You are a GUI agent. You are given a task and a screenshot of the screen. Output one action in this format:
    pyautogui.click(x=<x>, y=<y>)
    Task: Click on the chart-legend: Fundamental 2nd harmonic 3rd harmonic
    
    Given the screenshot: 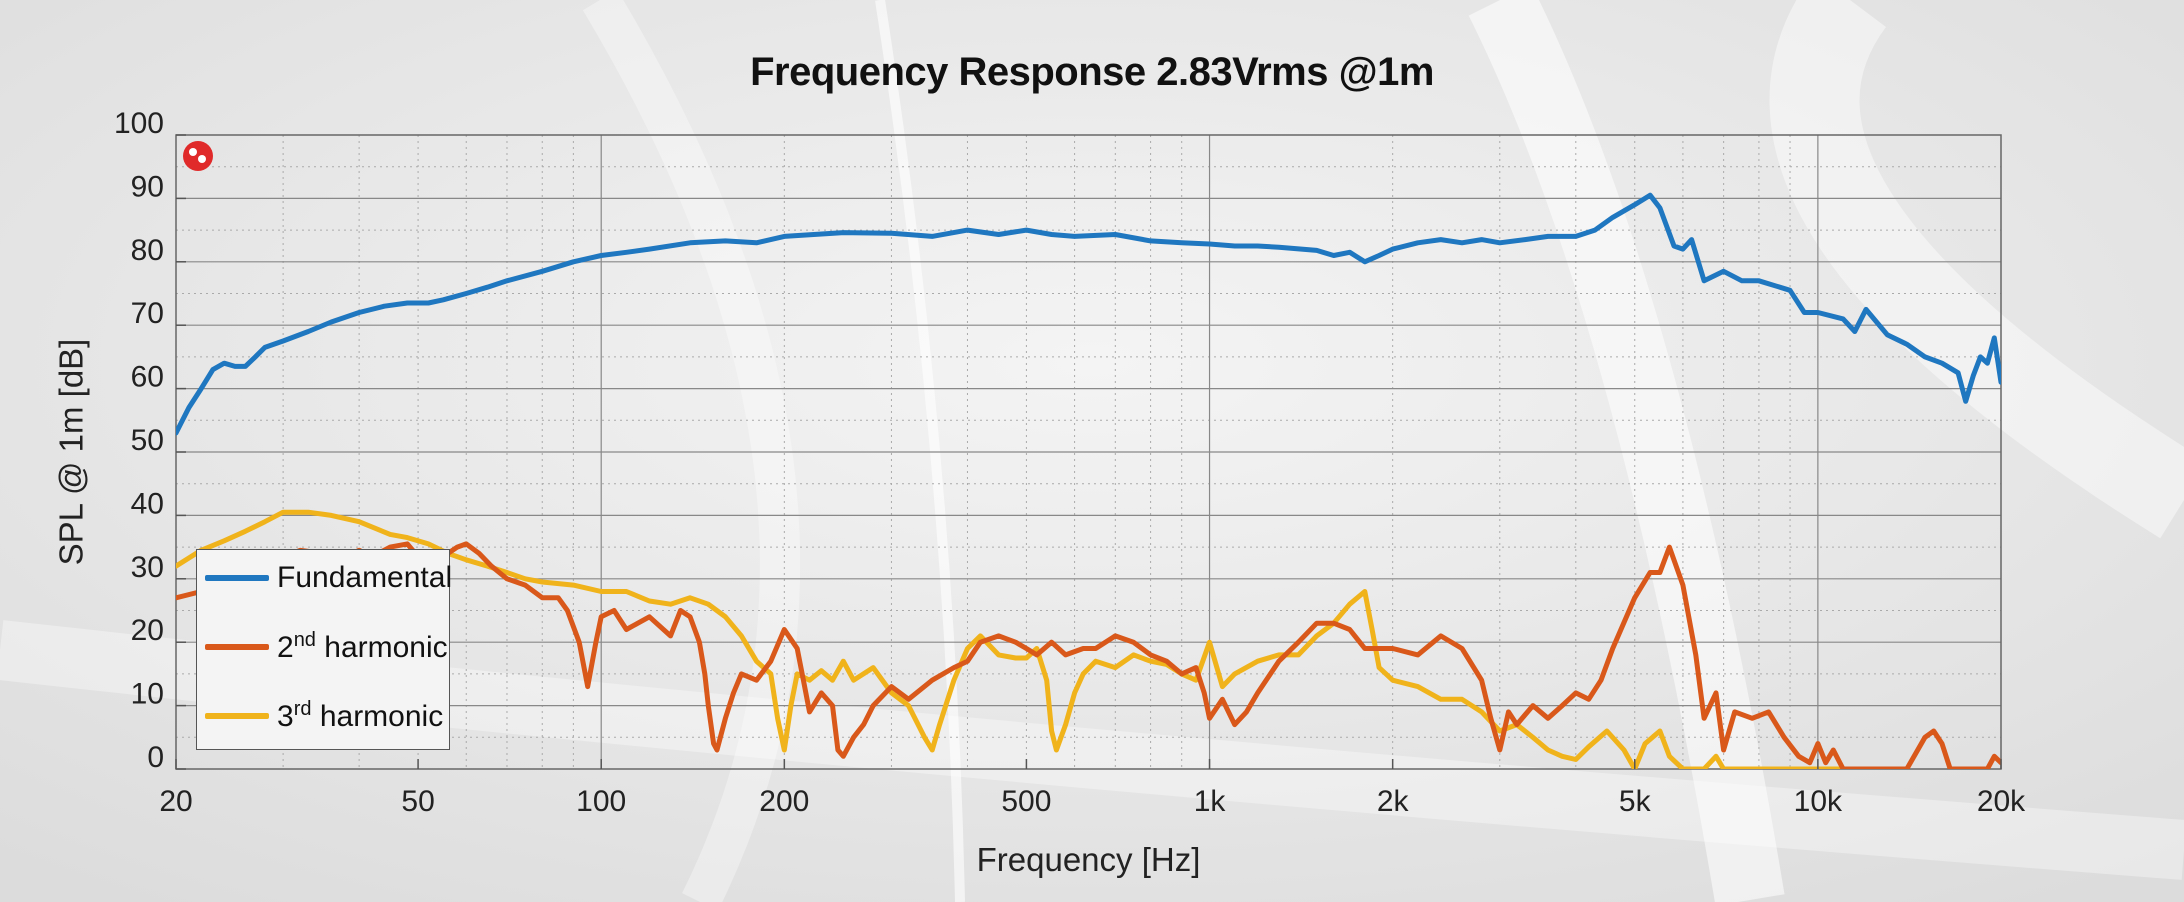 What is the action you would take?
    pyautogui.click(x=324, y=649)
    